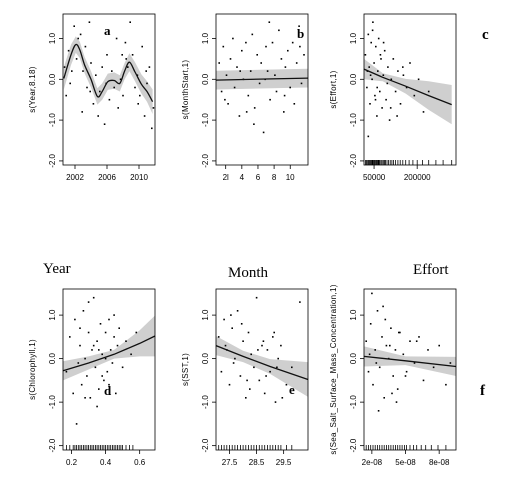  What do you see at coordinates (185, 90) in the screenshot?
I see `y-axis-label: s(MonthStart,1)` at bounding box center [185, 90].